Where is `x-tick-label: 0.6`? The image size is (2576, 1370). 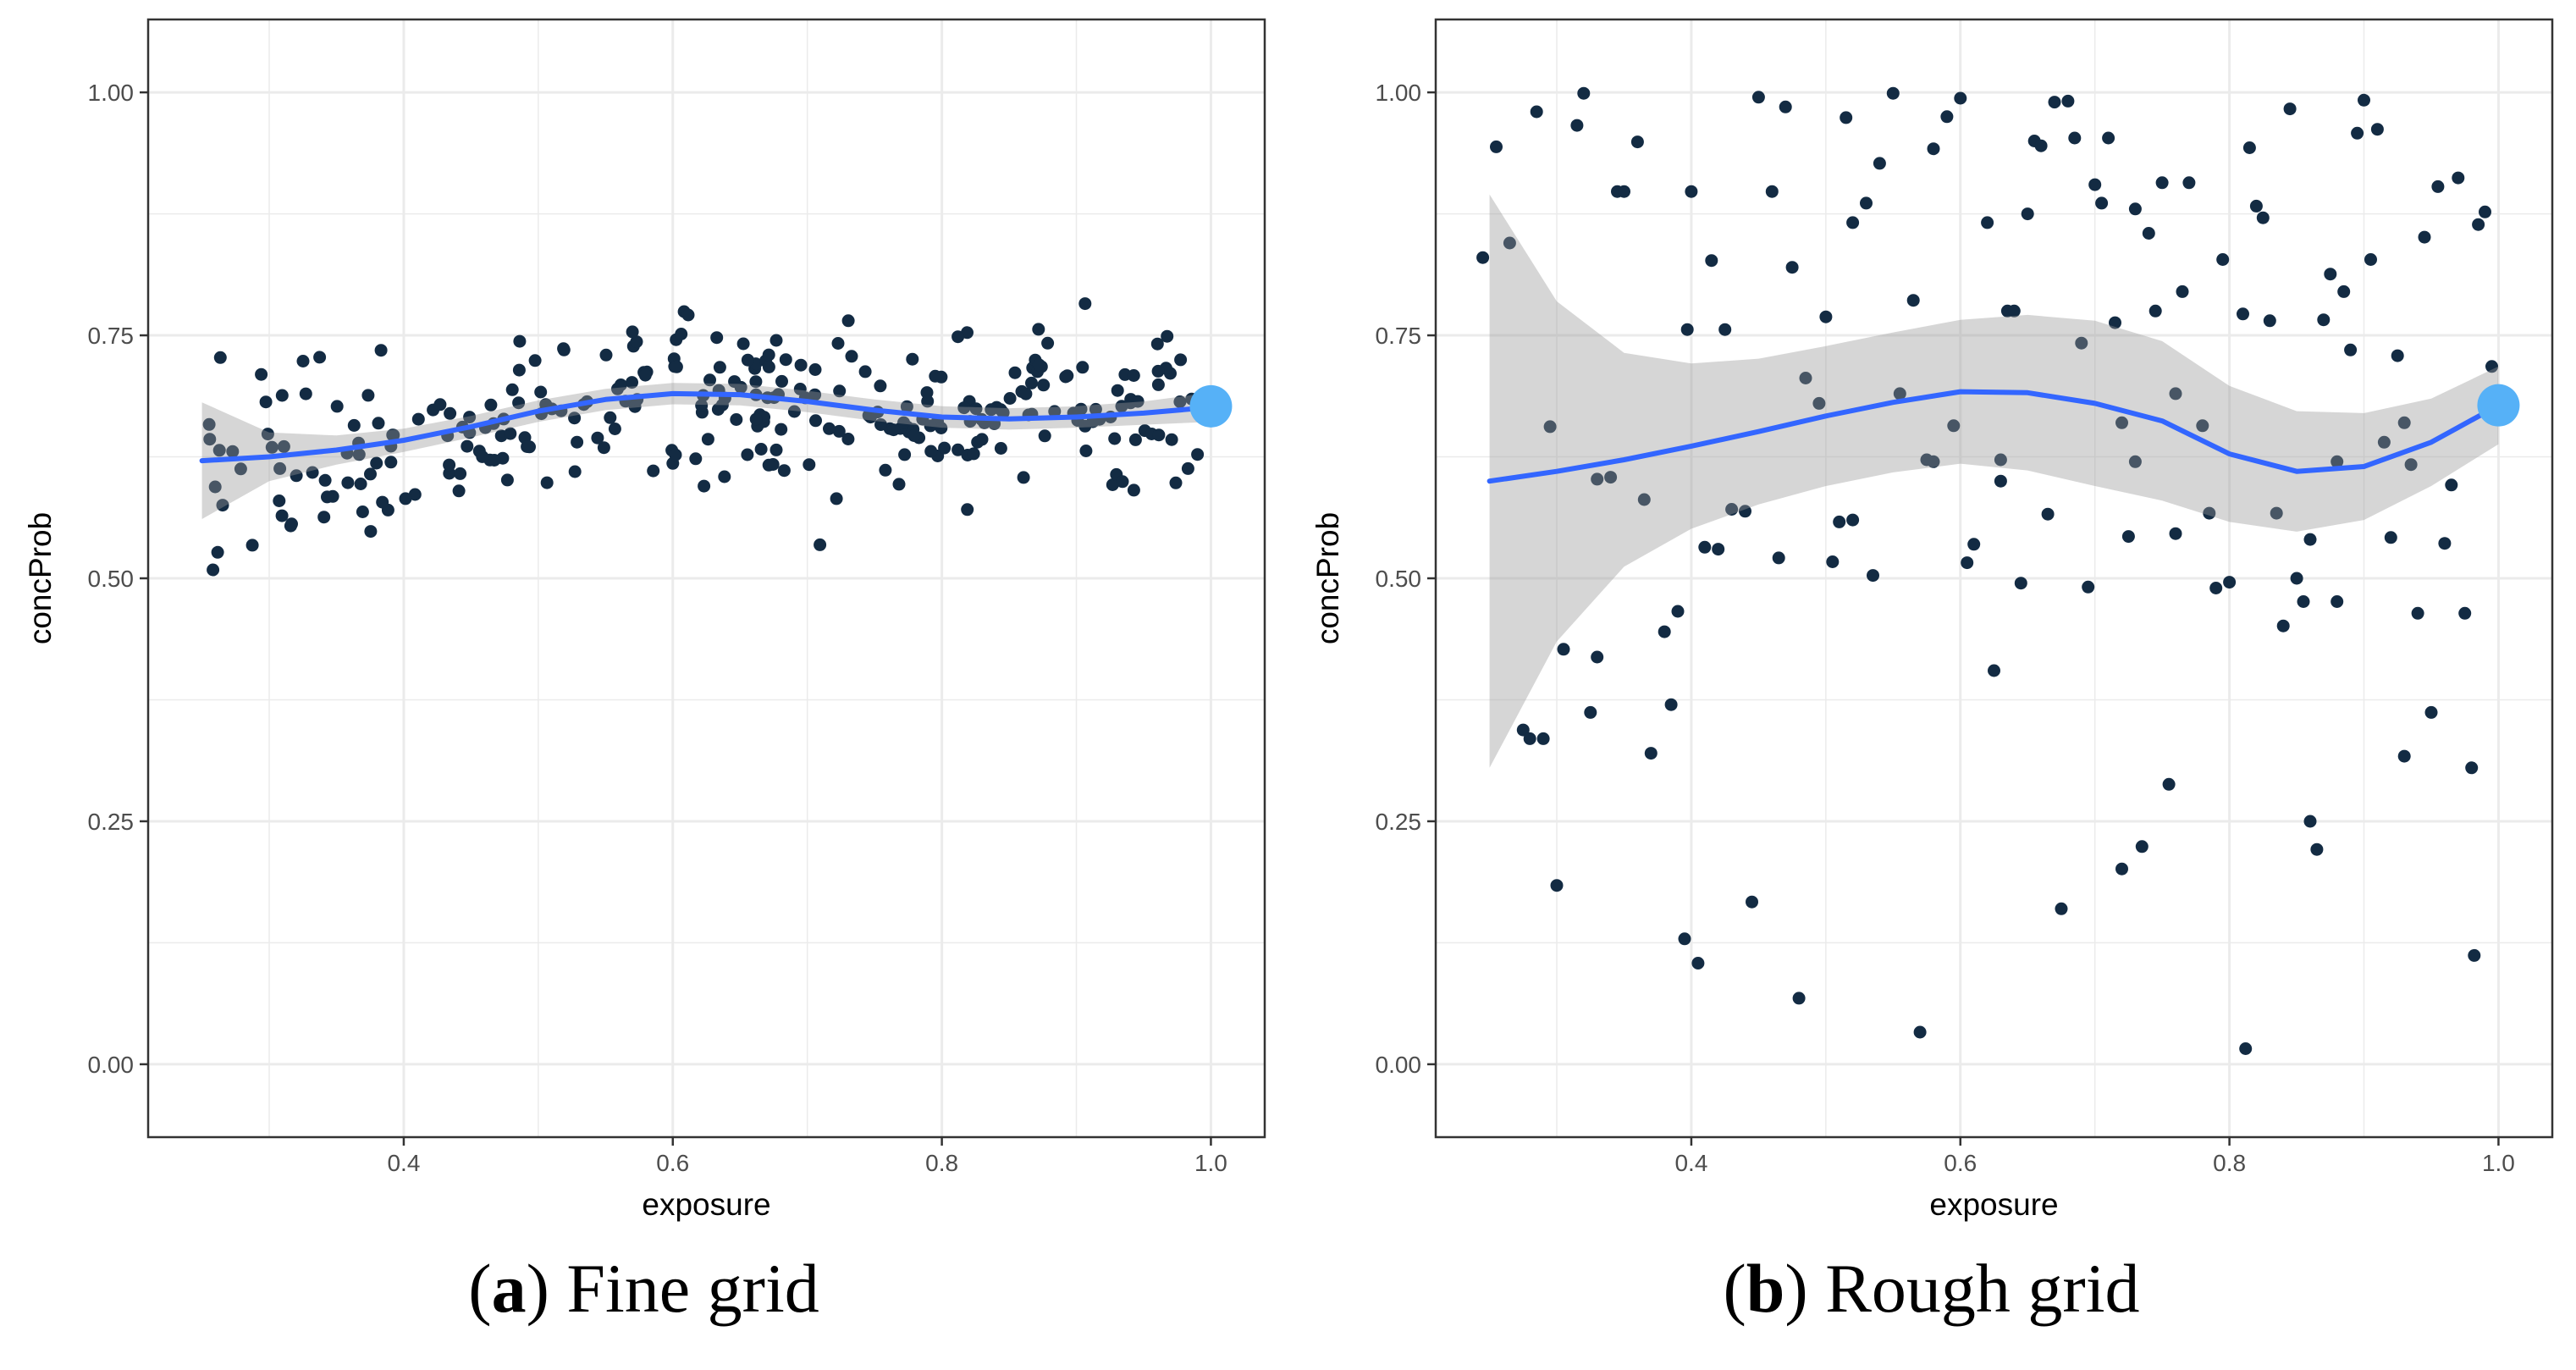
x-tick-label: 0.6 is located at coordinates (672, 1163).